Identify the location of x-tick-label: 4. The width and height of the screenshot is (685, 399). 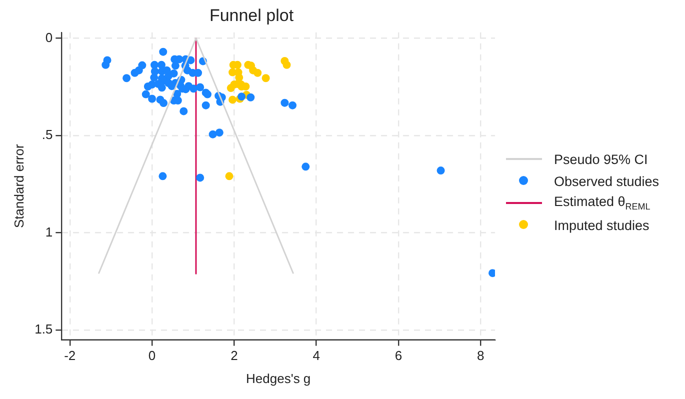
(316, 356).